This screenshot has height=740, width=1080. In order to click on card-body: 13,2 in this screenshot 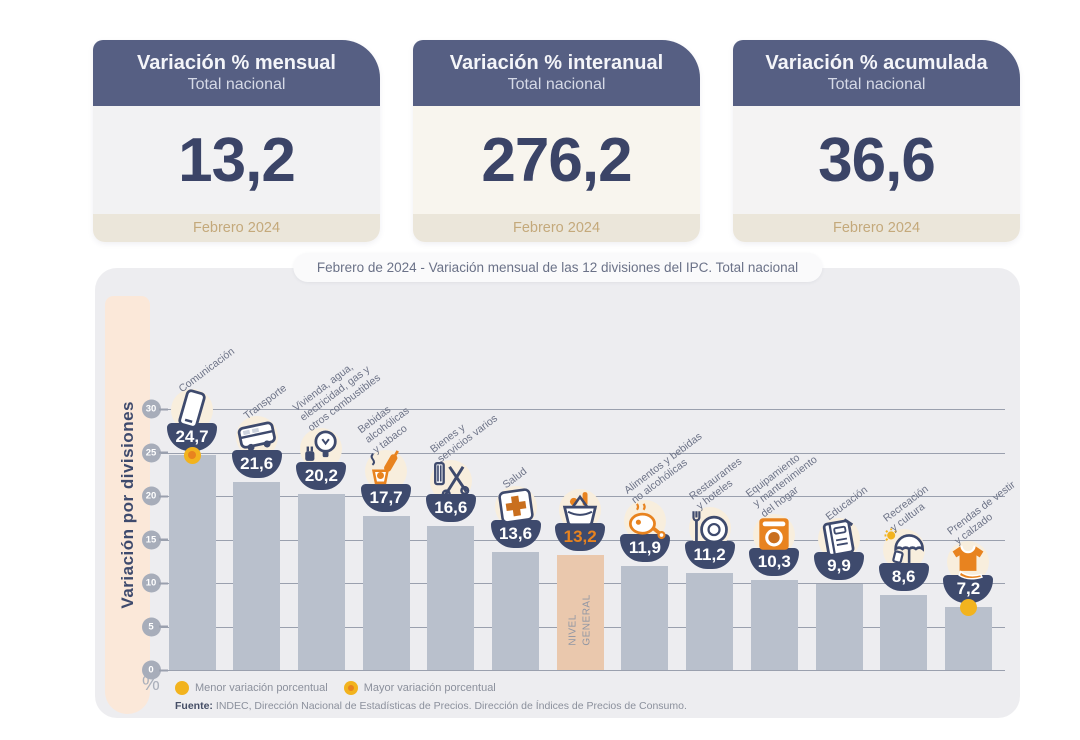, I will do `click(236, 160)`.